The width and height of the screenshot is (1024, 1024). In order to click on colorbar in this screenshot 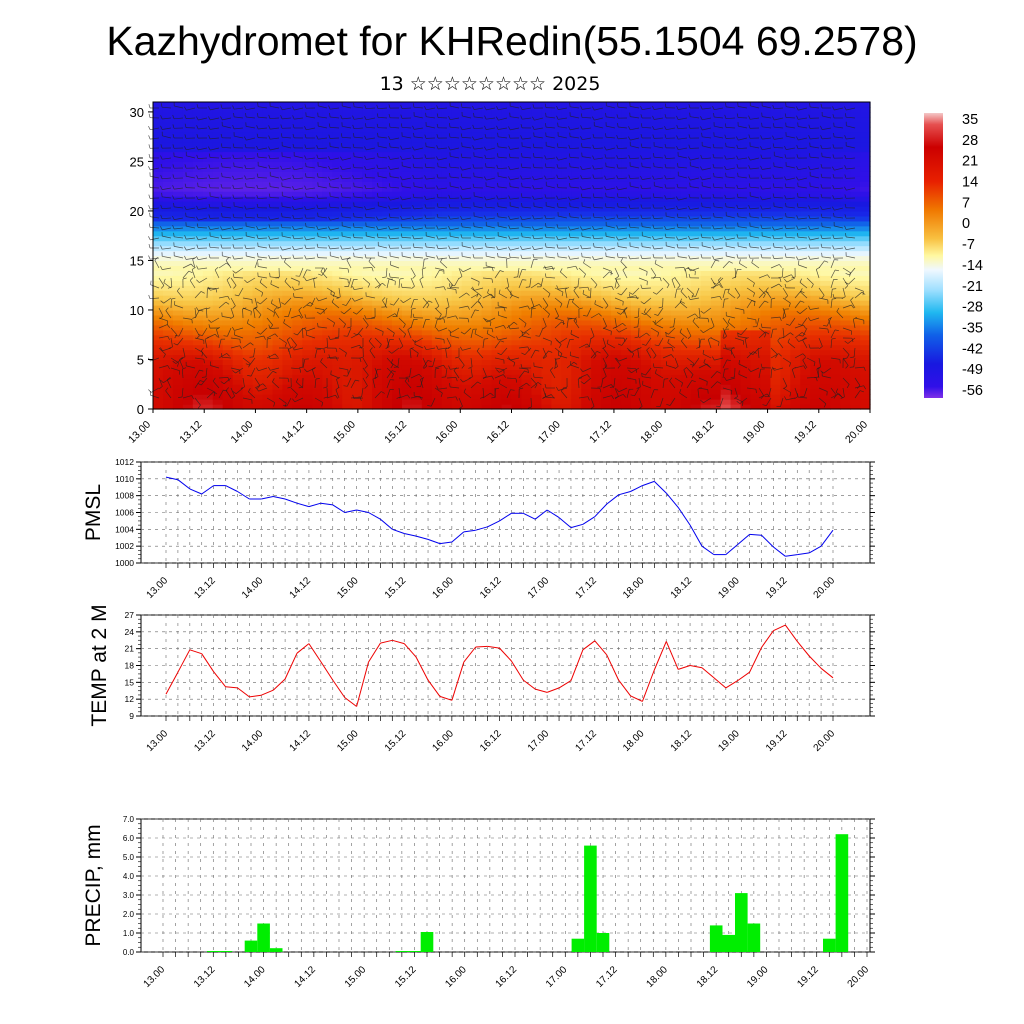, I will do `click(933, 255)`.